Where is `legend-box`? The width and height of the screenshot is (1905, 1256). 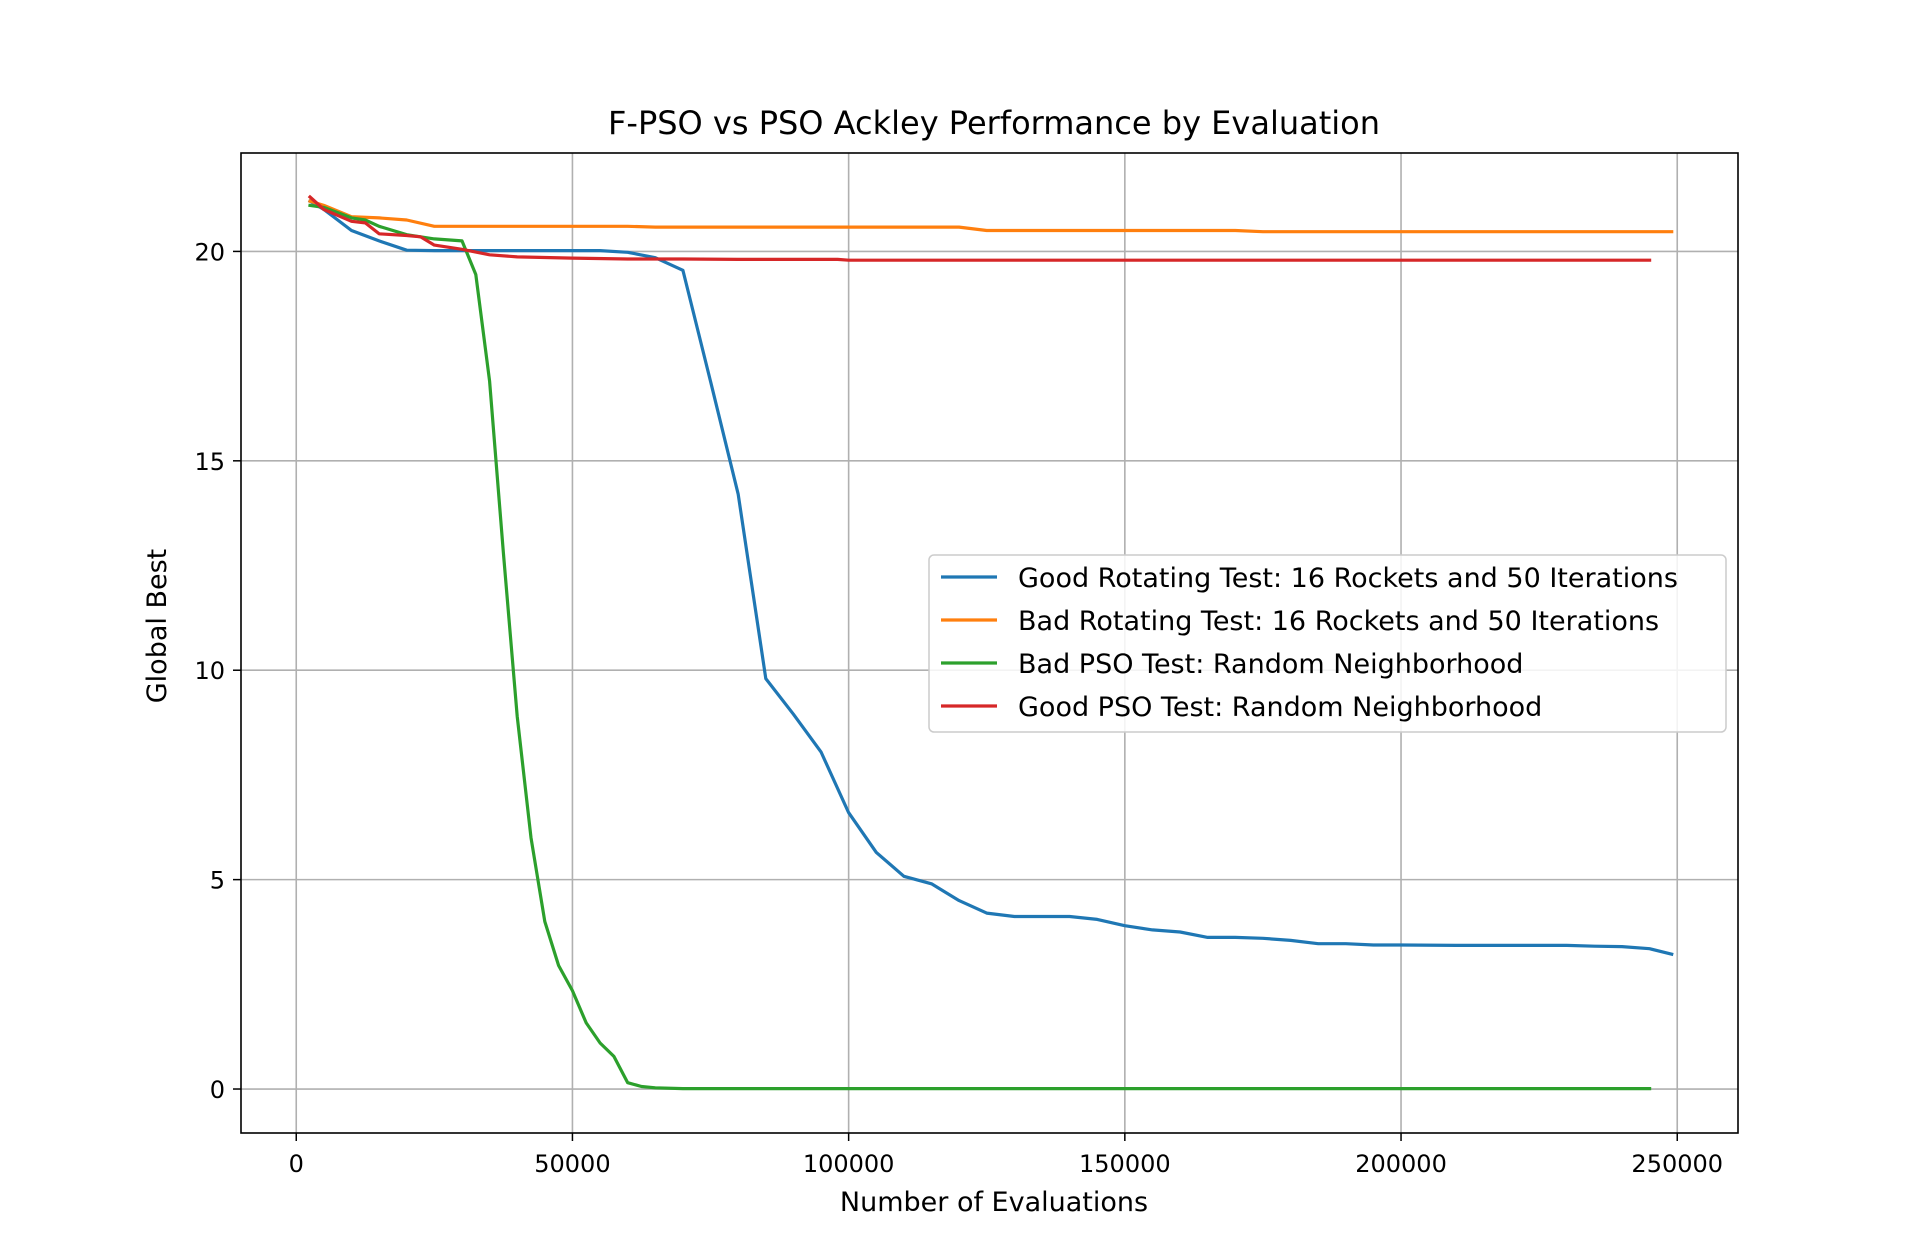
legend-box is located at coordinates (1327, 643).